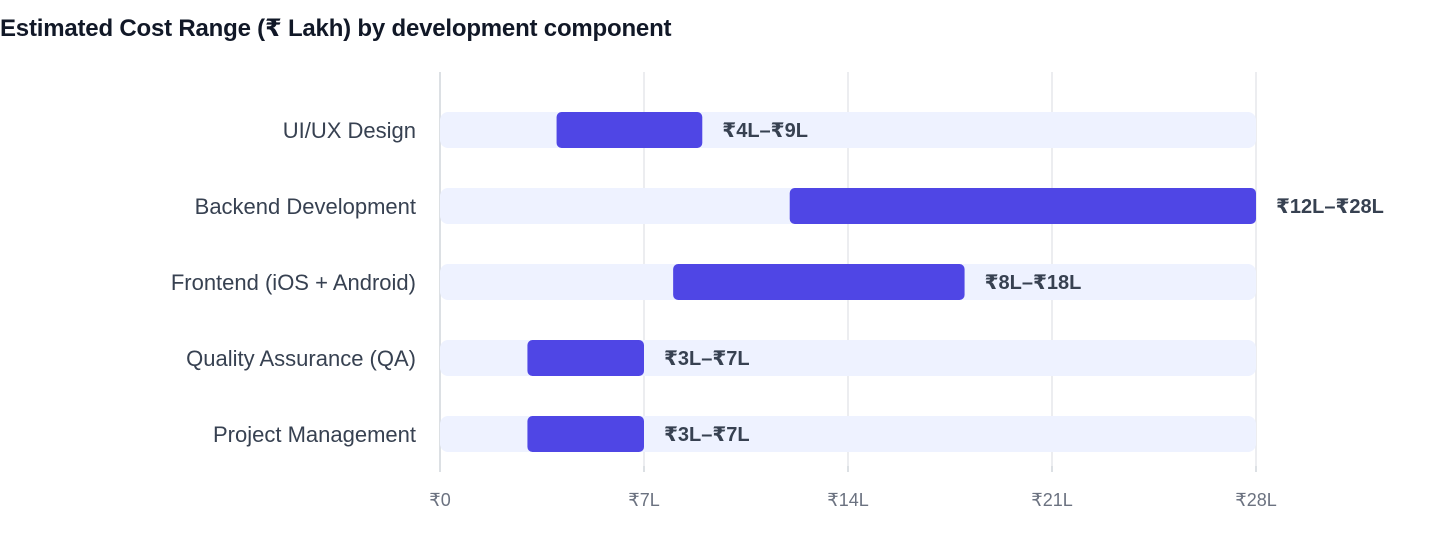  I want to click on x-tick-label: ₹0, so click(439, 500).